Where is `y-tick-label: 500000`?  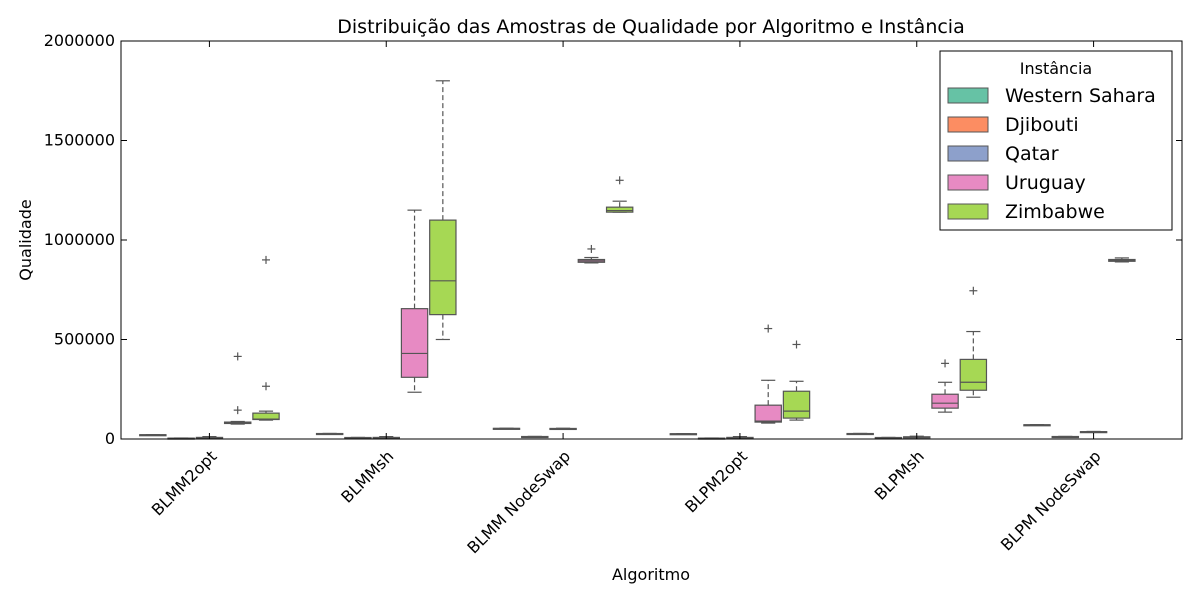
y-tick-label: 500000 is located at coordinates (84, 339).